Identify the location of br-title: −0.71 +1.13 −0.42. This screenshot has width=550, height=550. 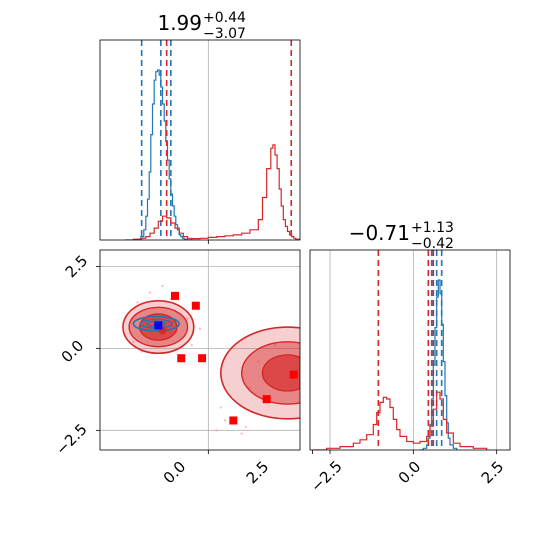
(401, 236).